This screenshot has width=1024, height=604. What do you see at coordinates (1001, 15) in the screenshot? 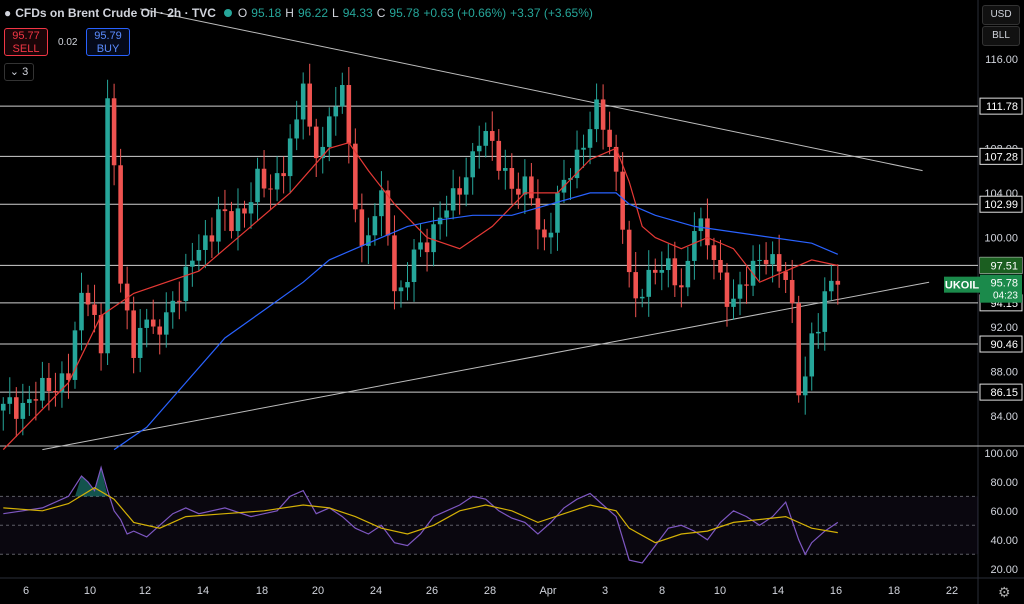
I see `currency-button: USD` at bounding box center [1001, 15].